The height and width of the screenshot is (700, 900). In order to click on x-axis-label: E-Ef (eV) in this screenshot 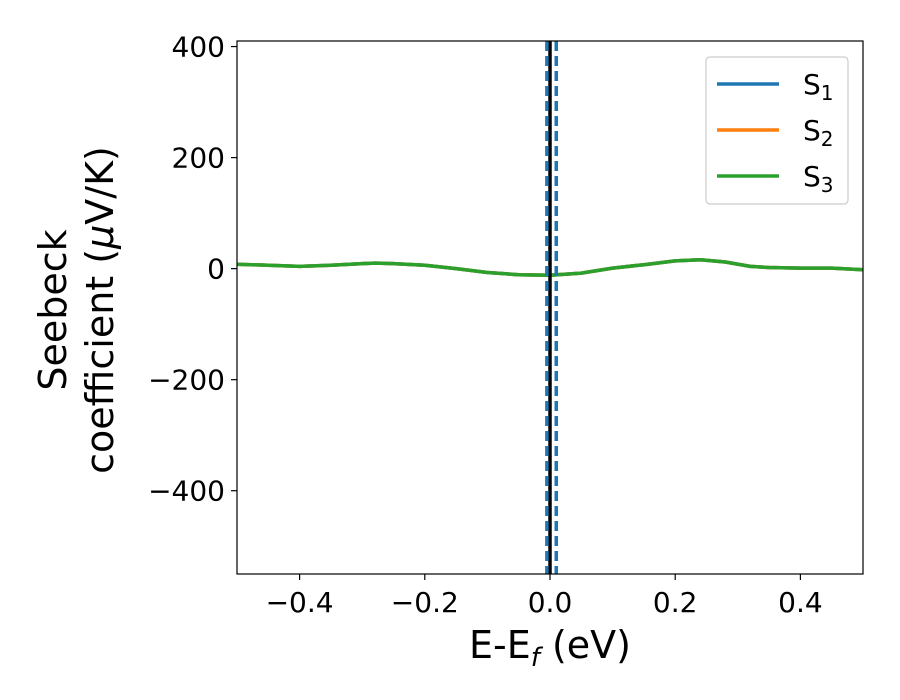, I will do `click(550, 648)`.